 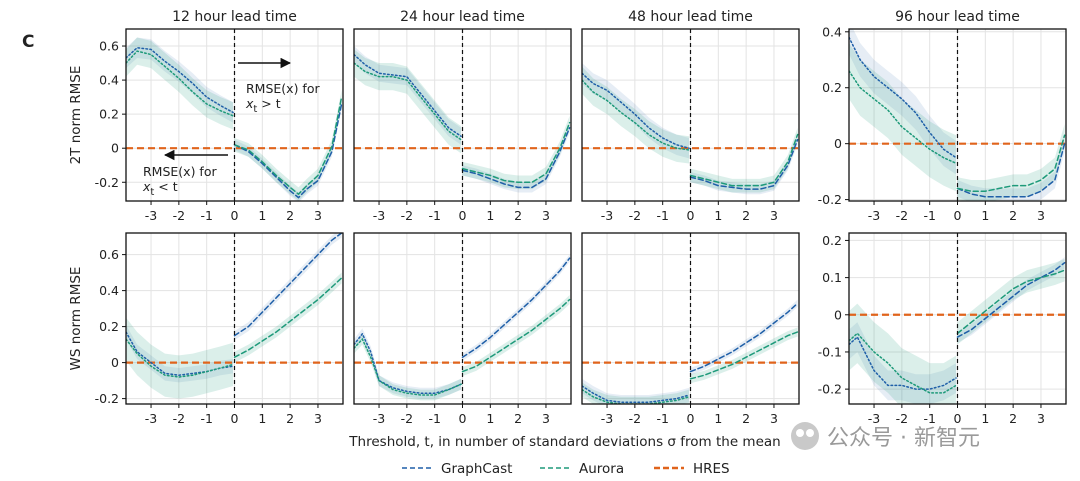 What do you see at coordinates (76, 115) in the screenshot?
I see `y-axis-label: 2T norm RMSE` at bounding box center [76, 115].